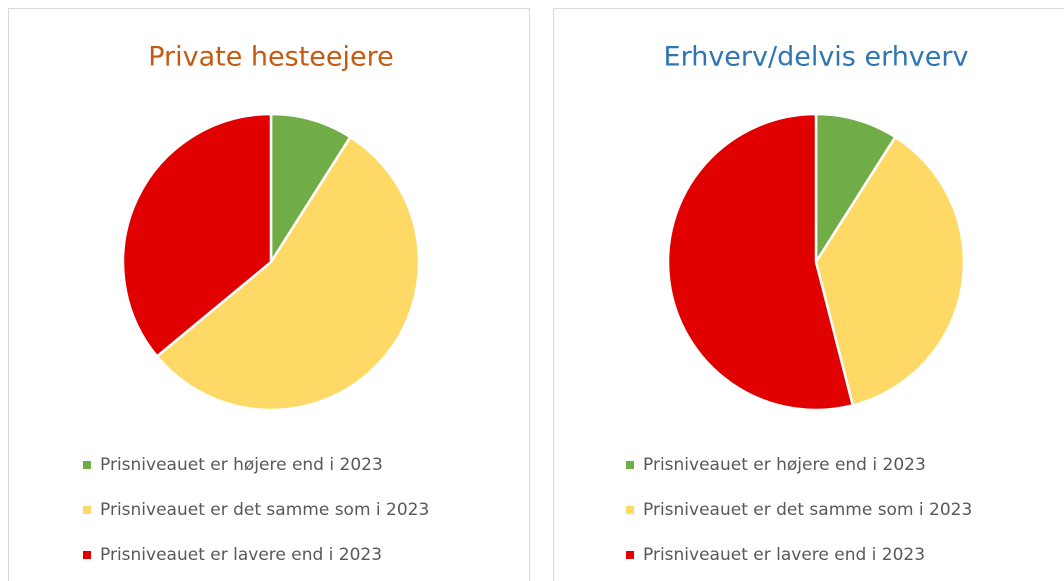 The height and width of the screenshot is (581, 1064). What do you see at coordinates (816, 57) in the screenshot?
I see `chart-title: Erhverv/delvis erhverv` at bounding box center [816, 57].